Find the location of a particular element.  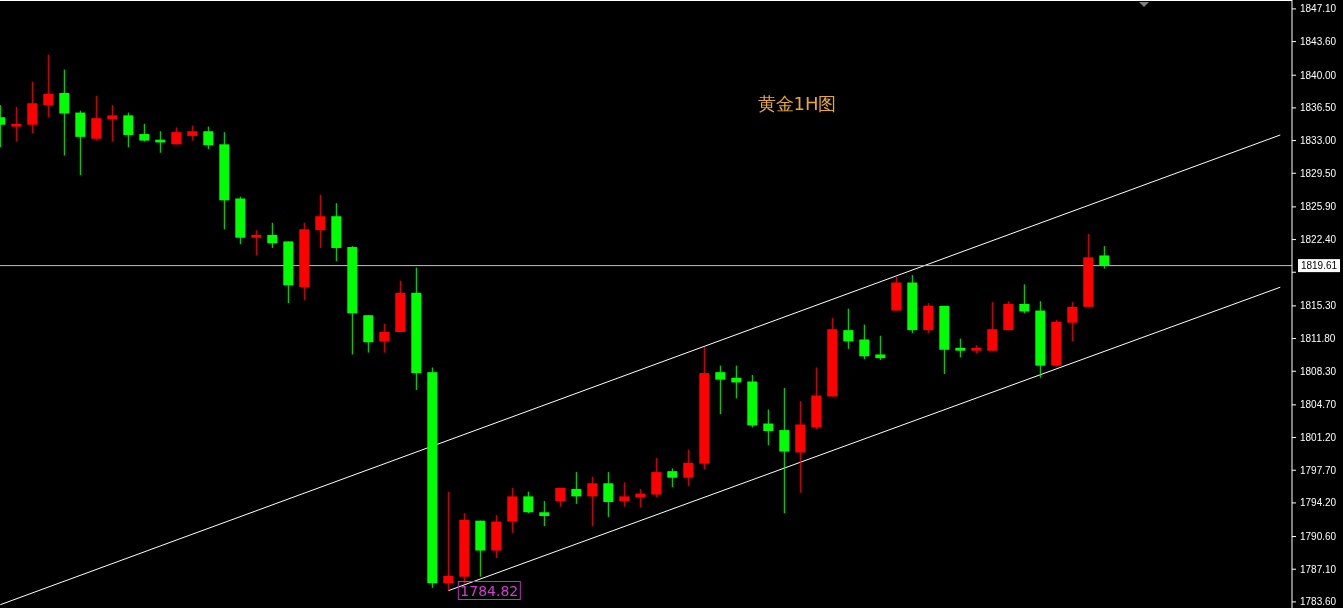

y-tick-label: 1843.60 is located at coordinates (1318, 42).